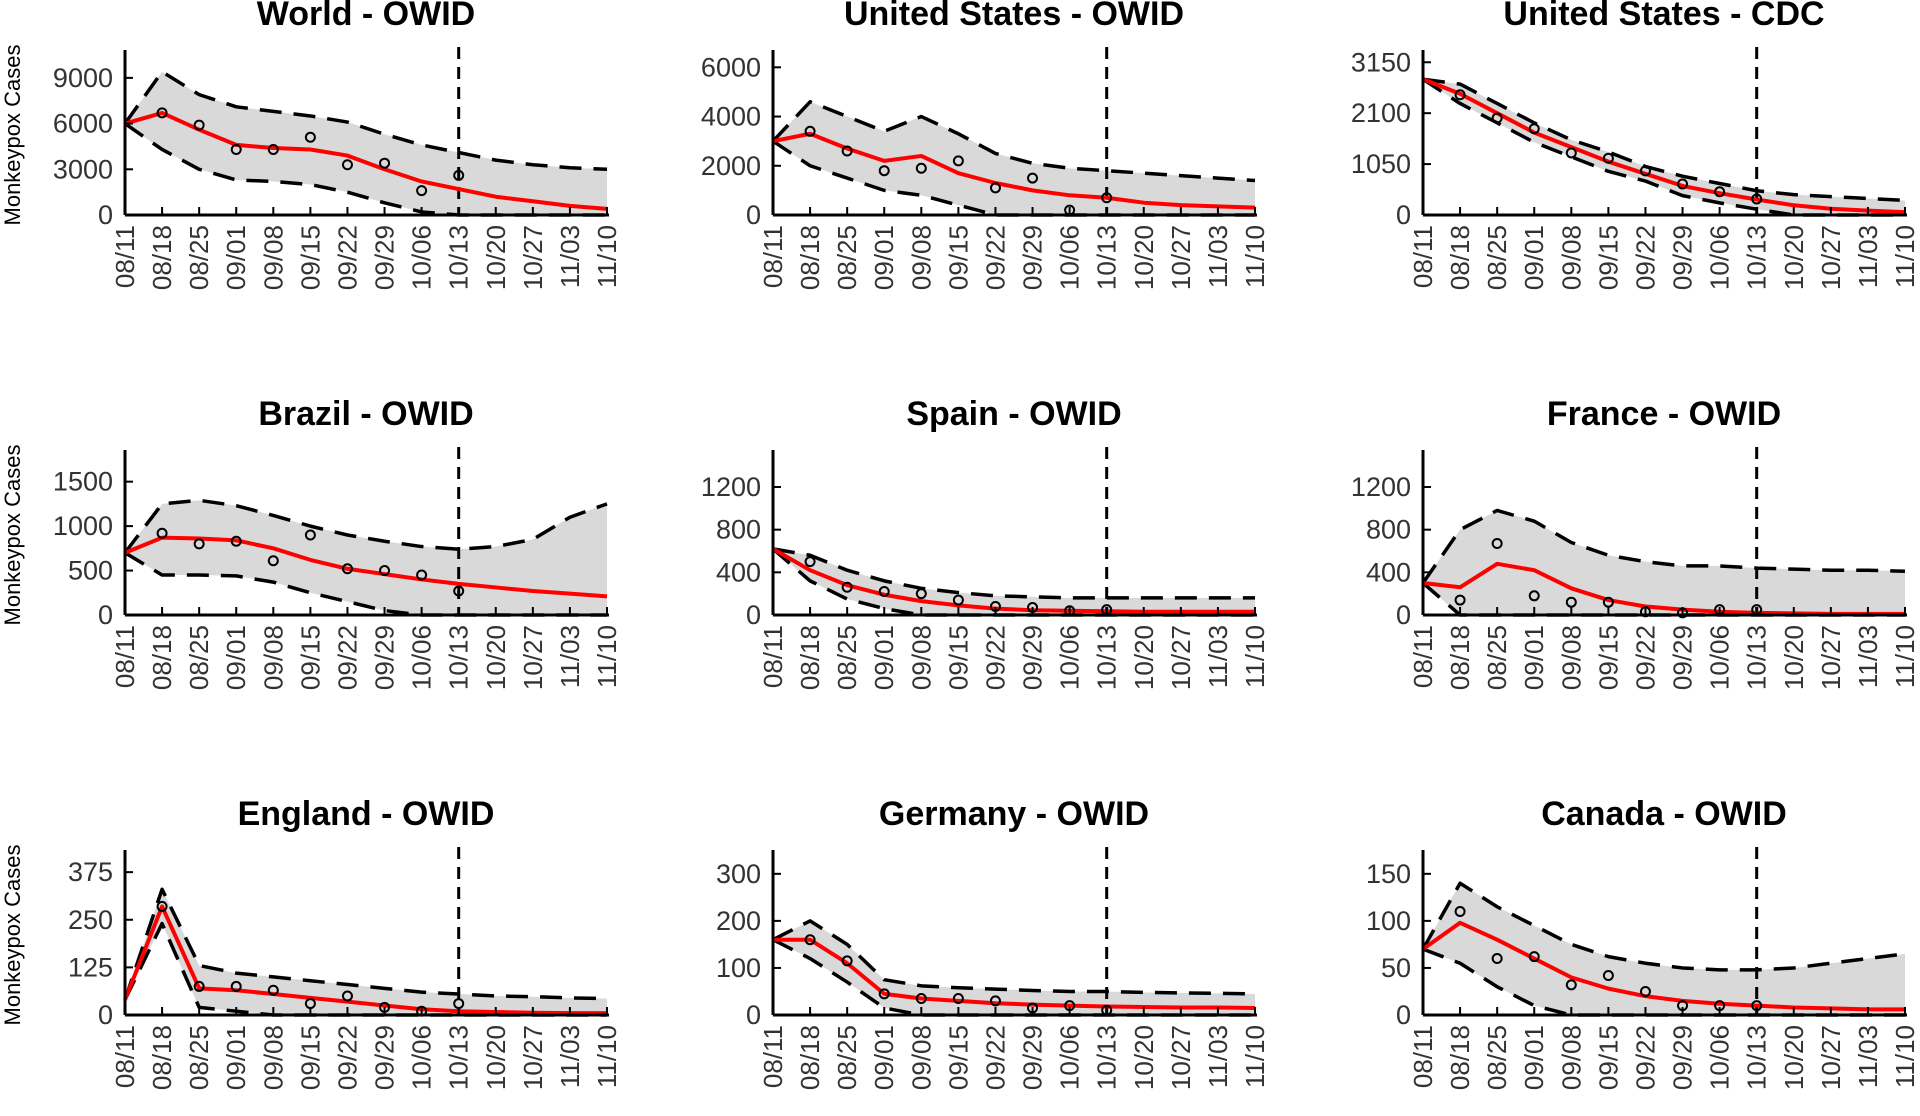 The height and width of the screenshot is (1116, 1920). Describe the element at coordinates (1388, 572) in the screenshot. I see `y-tick-label: 400` at that location.